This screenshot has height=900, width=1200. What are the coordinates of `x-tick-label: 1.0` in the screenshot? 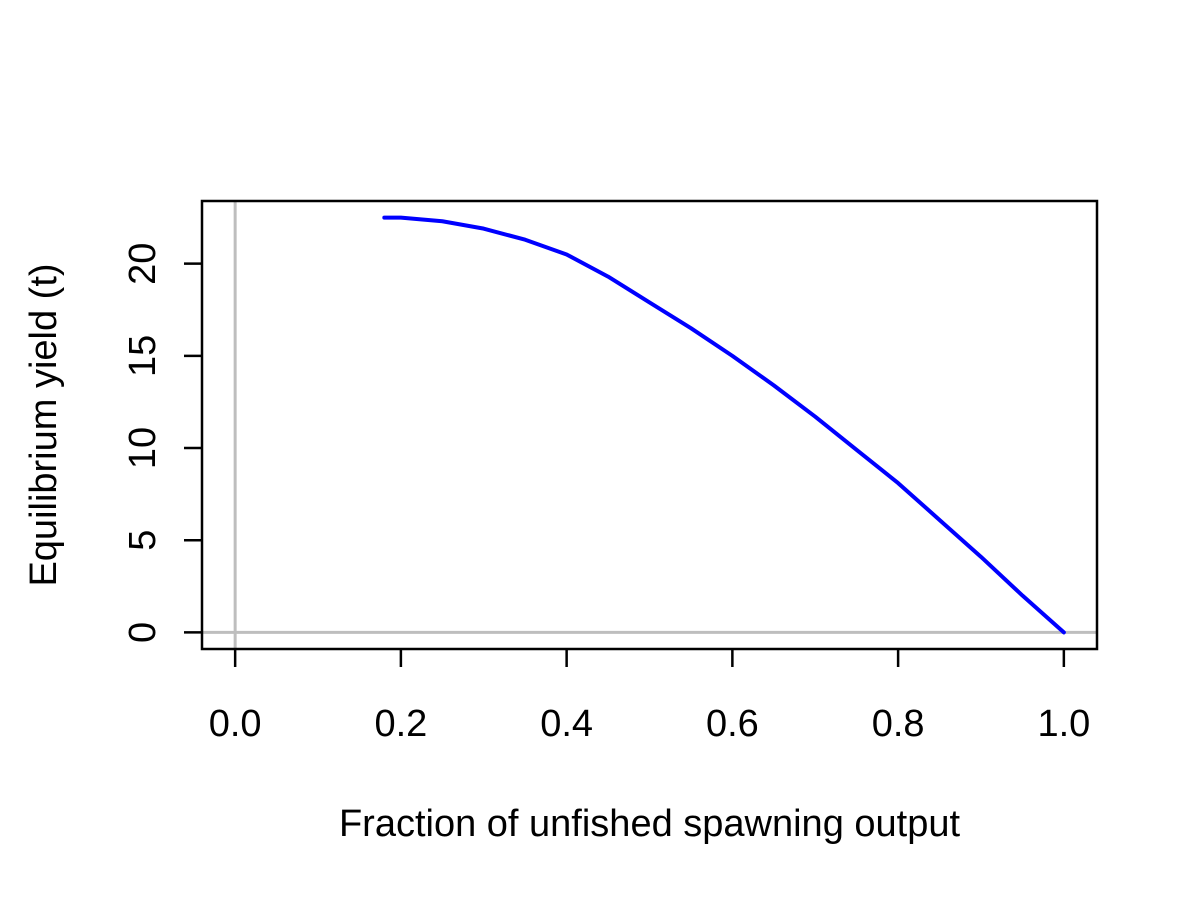 It's located at (1063, 724).